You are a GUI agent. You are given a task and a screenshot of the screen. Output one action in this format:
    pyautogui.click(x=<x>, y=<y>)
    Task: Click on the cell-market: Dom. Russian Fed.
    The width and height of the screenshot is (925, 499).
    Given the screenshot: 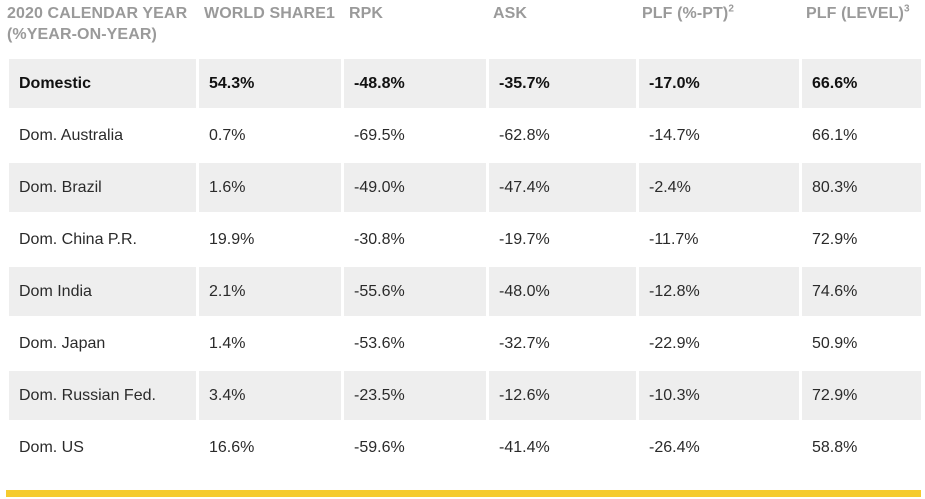 What is the action you would take?
    pyautogui.click(x=102, y=395)
    